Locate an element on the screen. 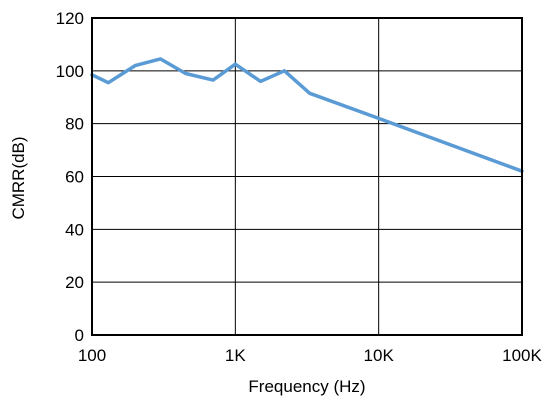 Image resolution: width=550 pixels, height=400 pixels. x-tick-labels: 100 1K 10K 100K is located at coordinates (310, 355).